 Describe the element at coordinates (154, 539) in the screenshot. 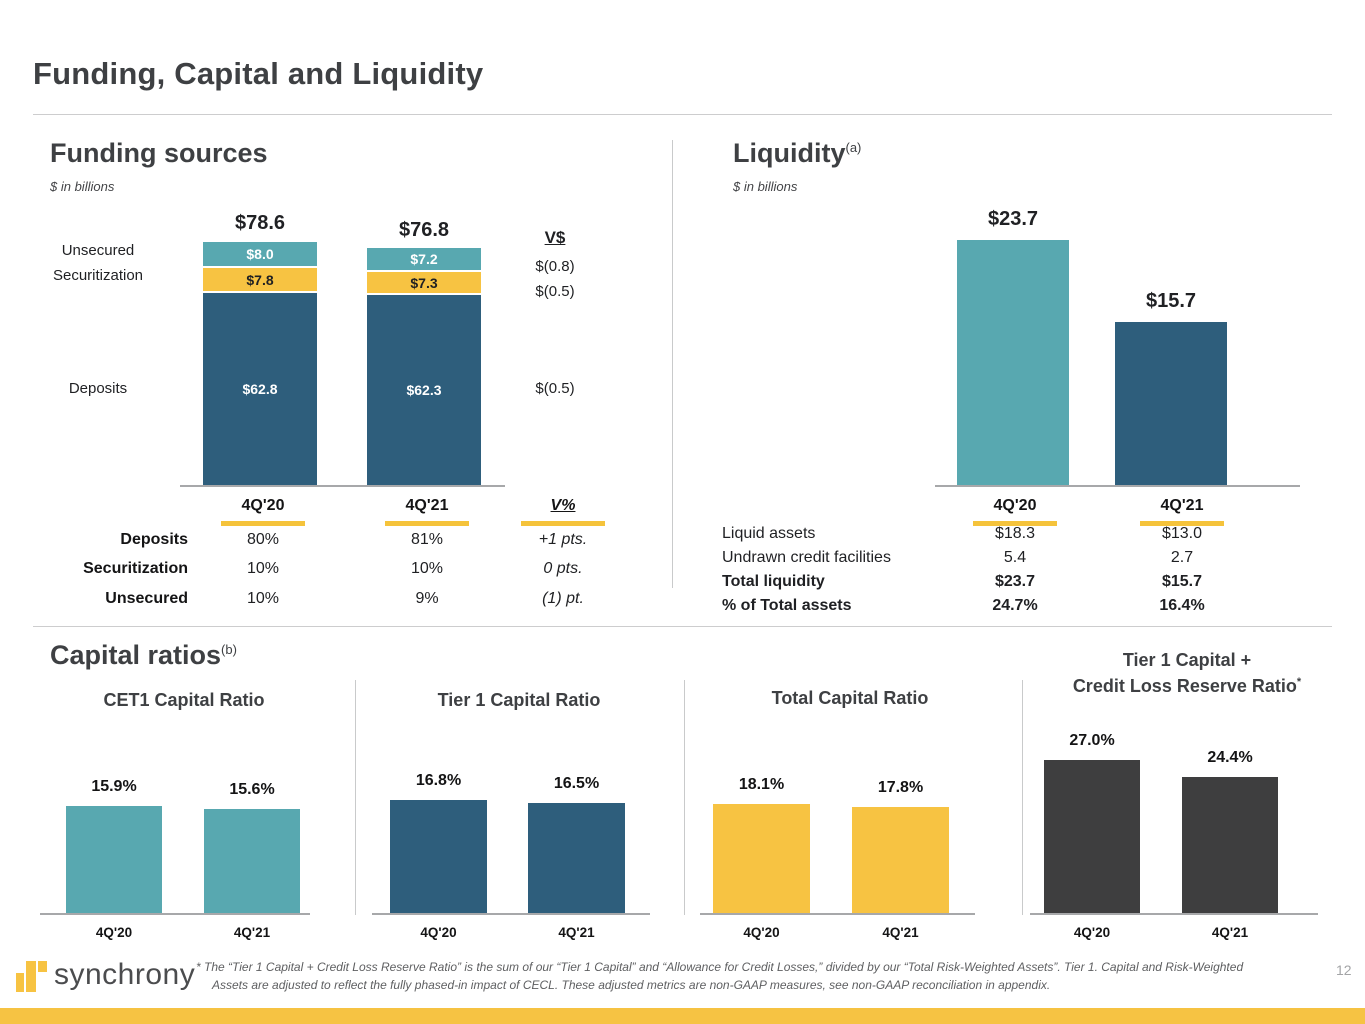

I see `funding-row-label-deposits: Deposits` at that location.